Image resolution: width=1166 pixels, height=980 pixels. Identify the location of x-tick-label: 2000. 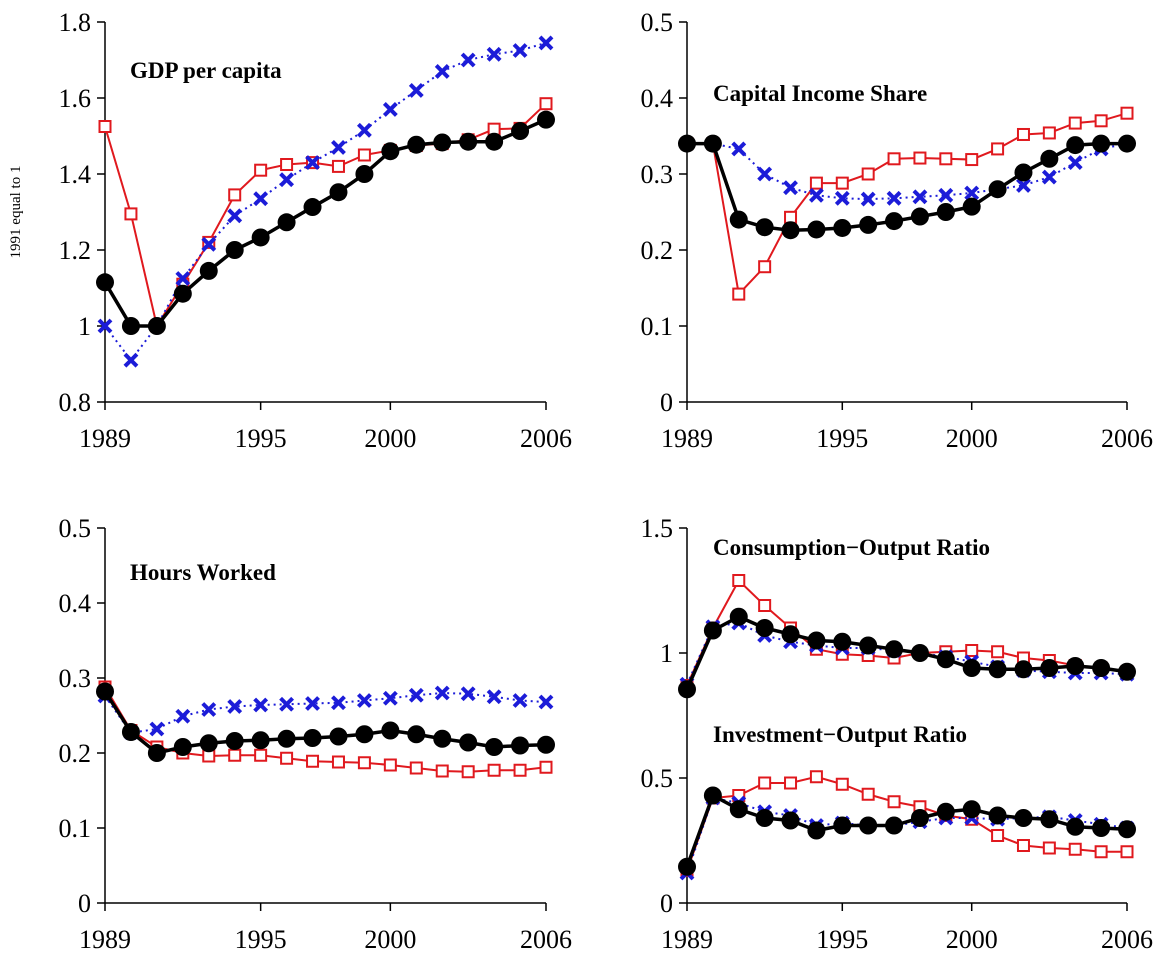
(972, 438).